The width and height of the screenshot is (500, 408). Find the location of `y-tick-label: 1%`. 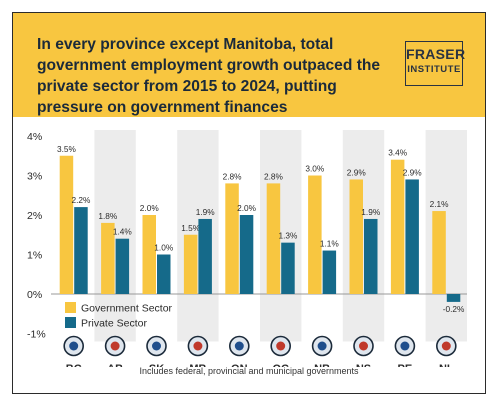

y-tick-label: 1% is located at coordinates (34, 256).